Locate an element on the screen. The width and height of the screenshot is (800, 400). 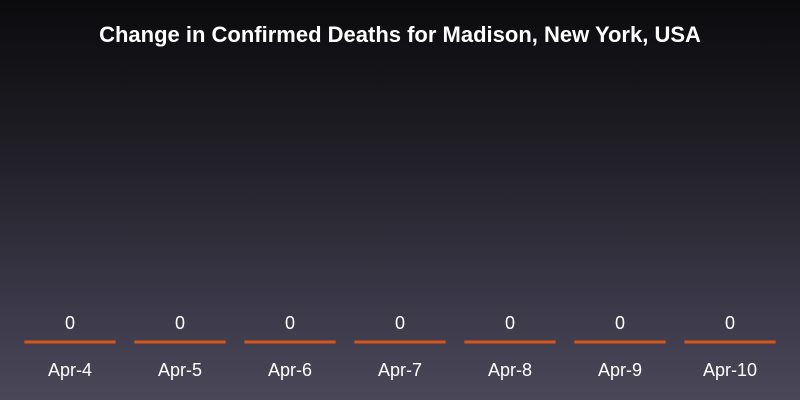
value-labels-layer: 0 0 0 0 0 0 0 is located at coordinates (400, 323).